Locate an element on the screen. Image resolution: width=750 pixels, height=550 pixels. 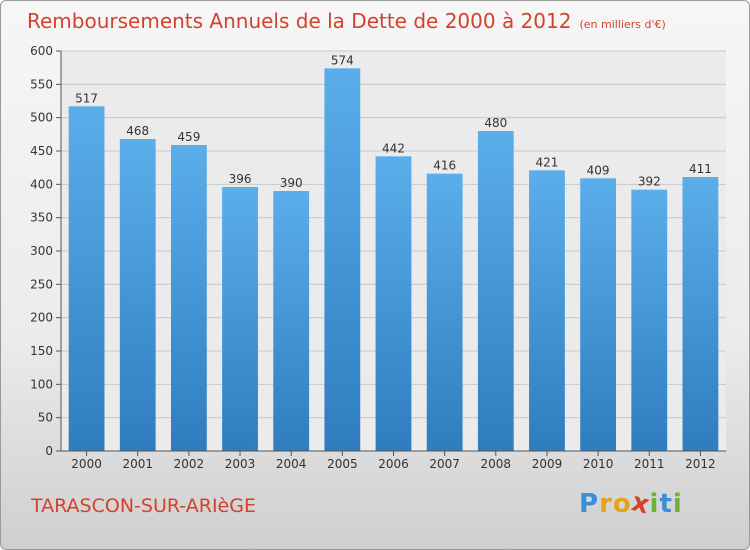
bar-2012 is located at coordinates (700, 314).